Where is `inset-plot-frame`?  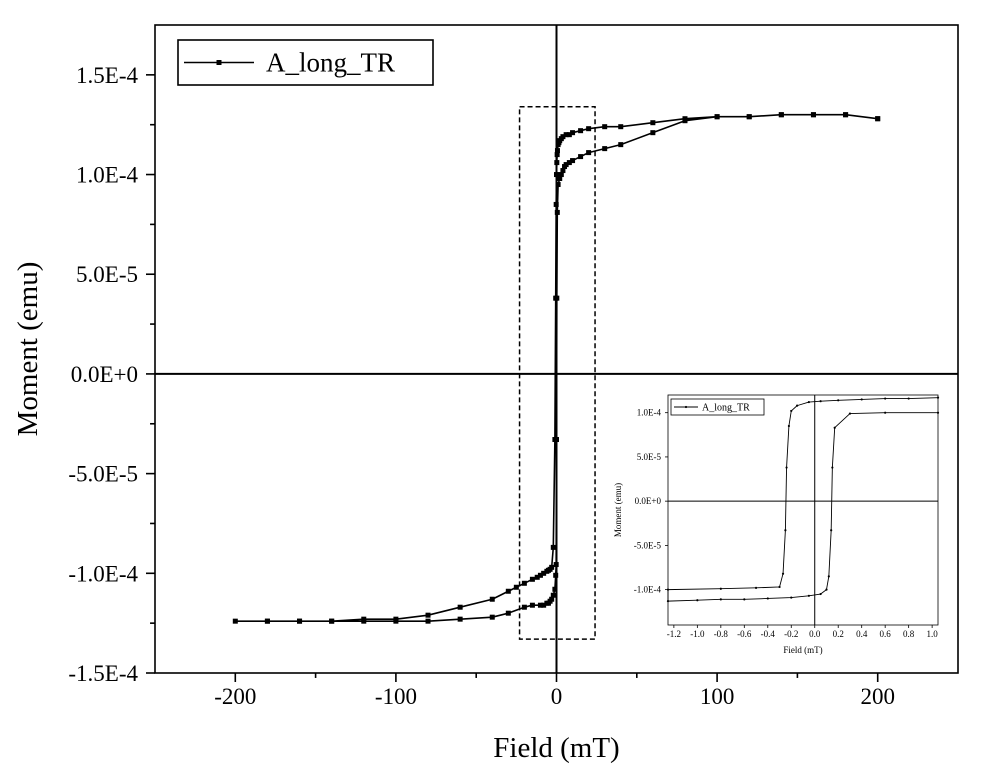 inset-plot-frame is located at coordinates (803, 510).